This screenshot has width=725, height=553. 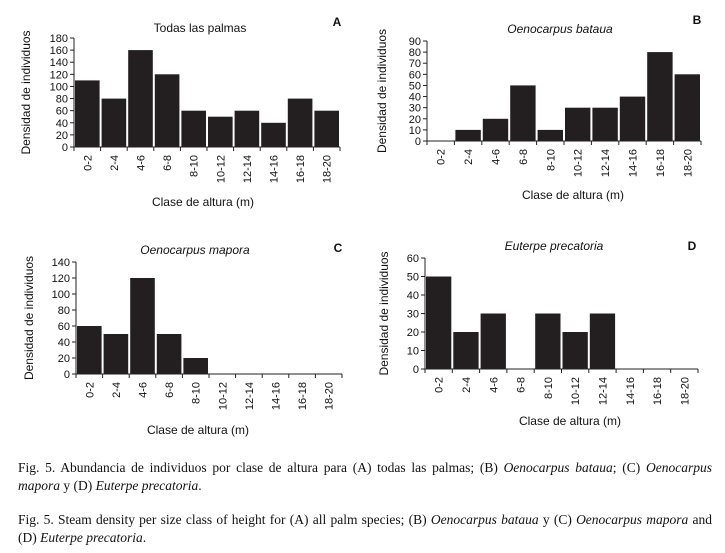 What do you see at coordinates (337, 22) in the screenshot?
I see `panel-letter-a: A` at bounding box center [337, 22].